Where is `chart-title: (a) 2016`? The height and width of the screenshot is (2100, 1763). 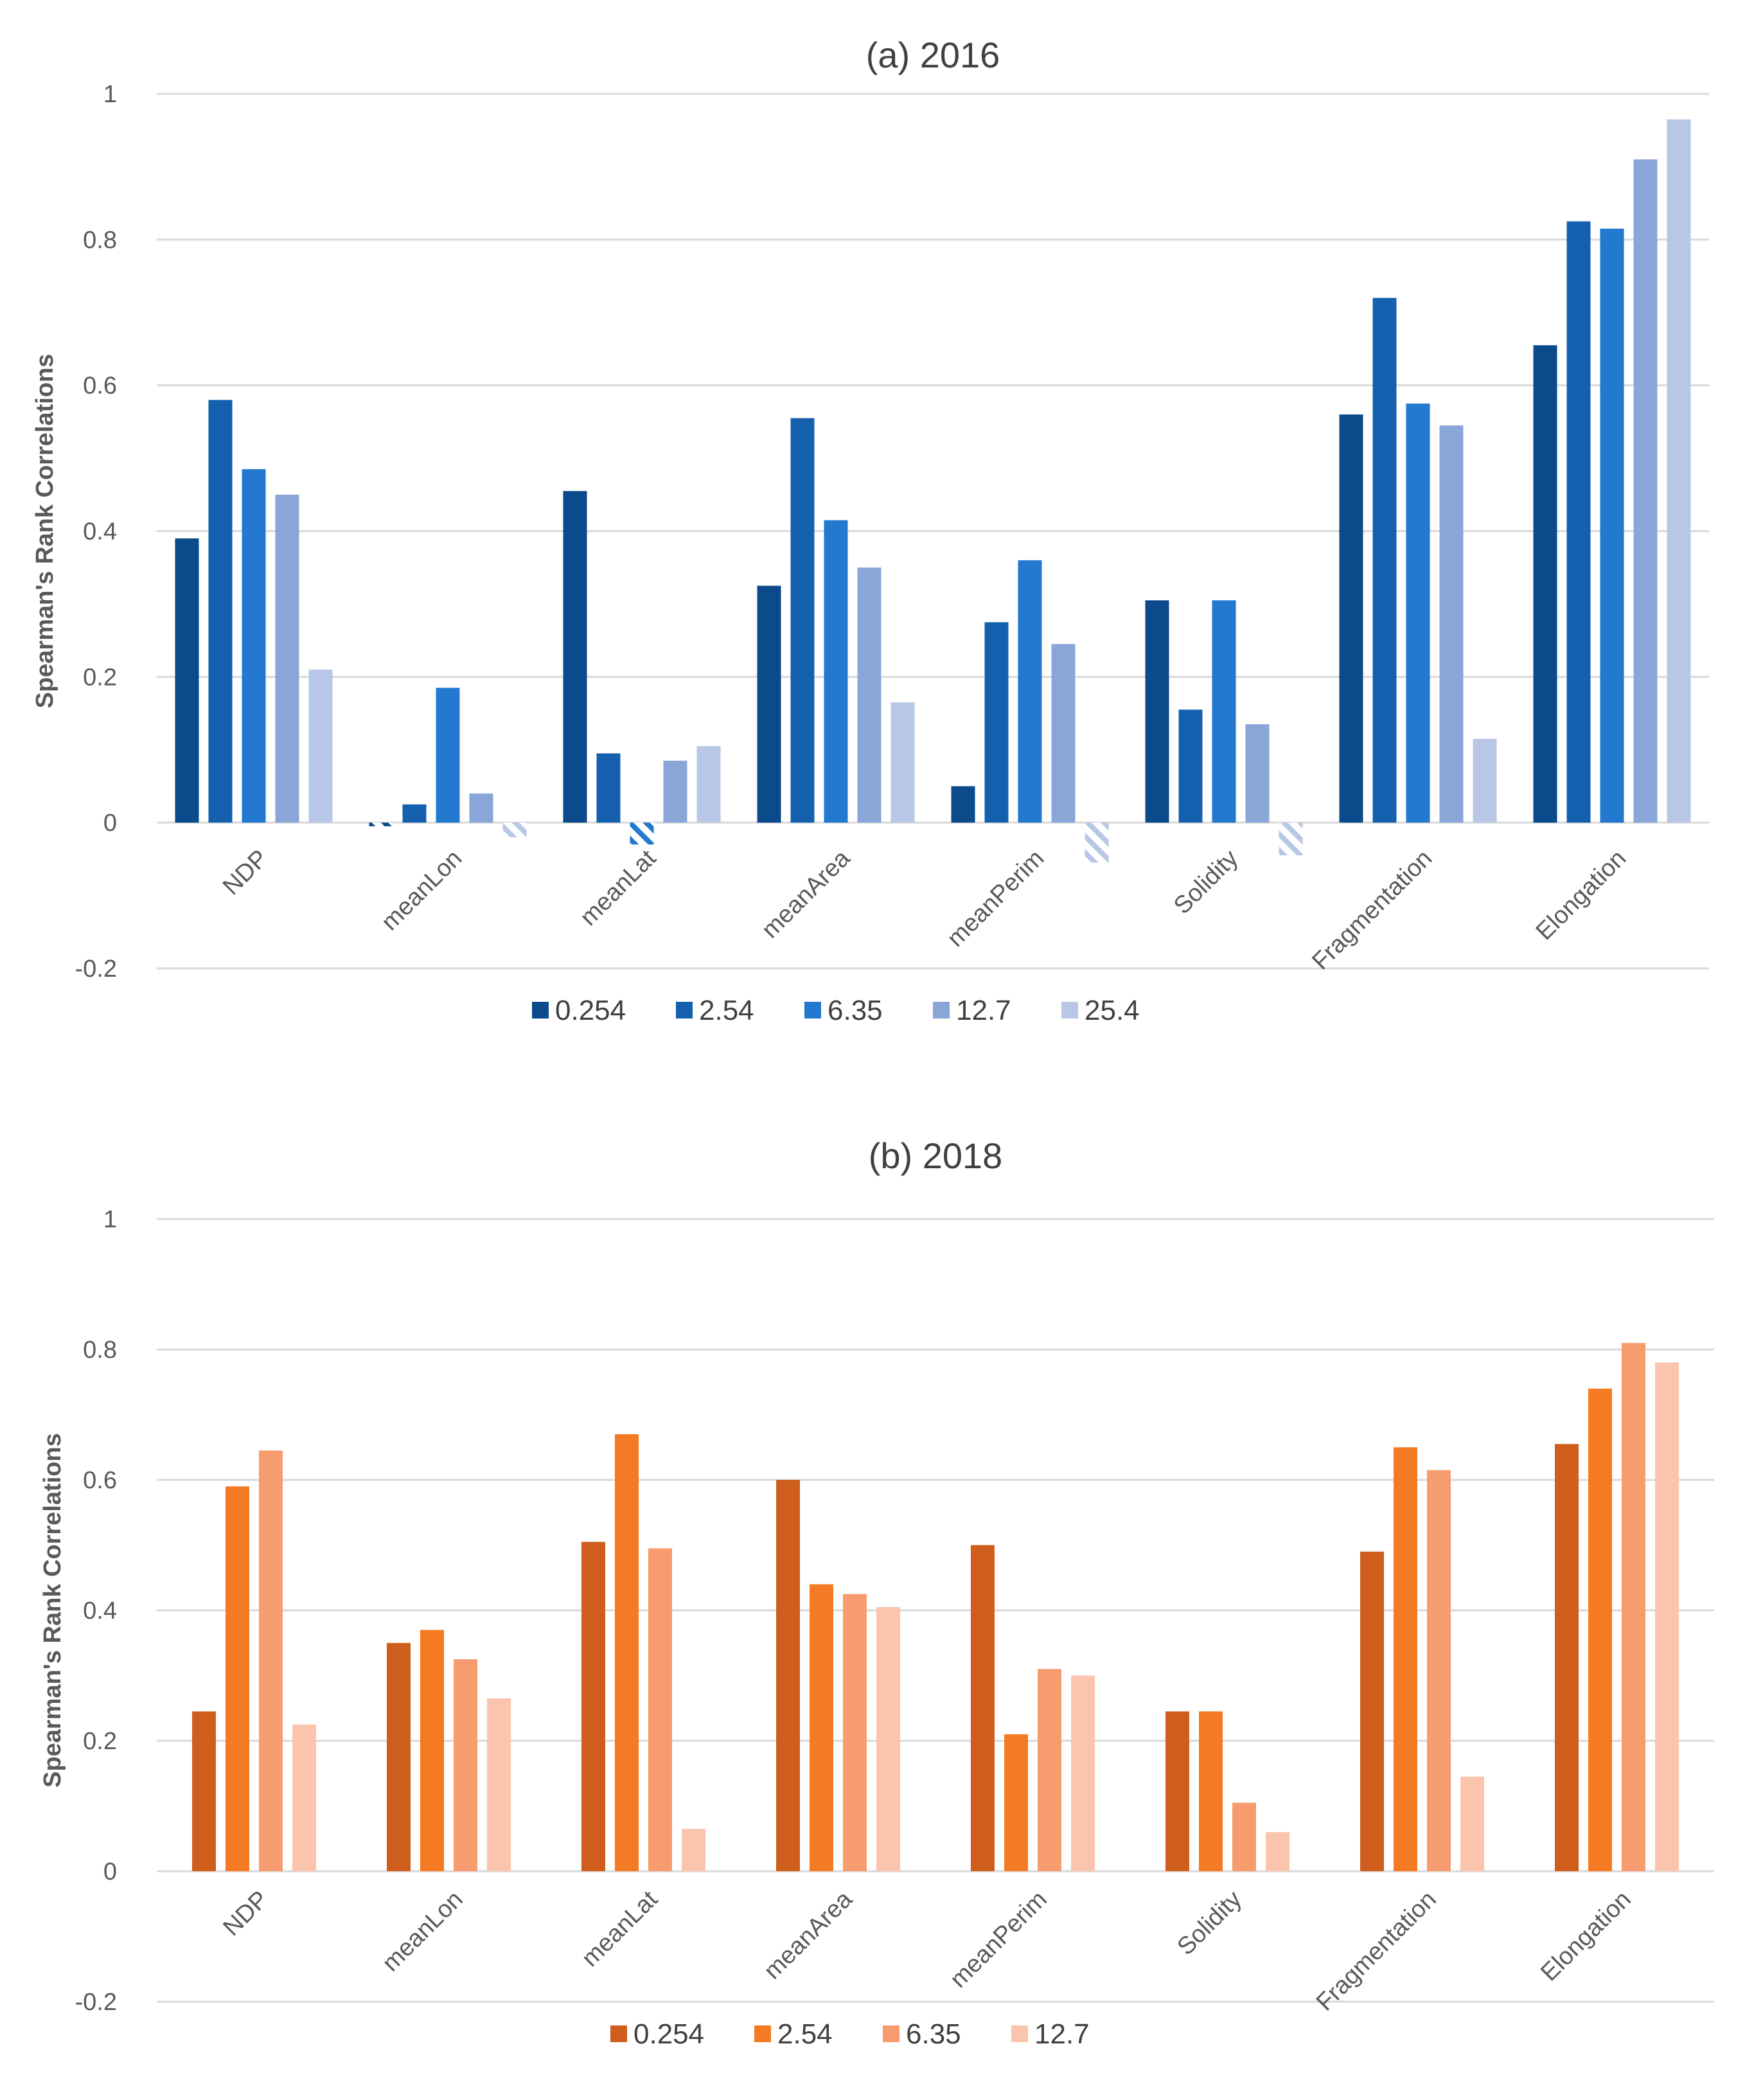
chart-title: (a) 2016 is located at coordinates (933, 55).